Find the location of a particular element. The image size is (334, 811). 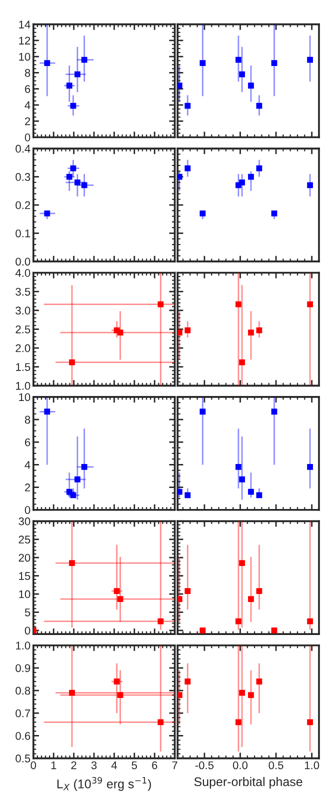

y-tick-label: 1.5 is located at coordinates (23, 367).